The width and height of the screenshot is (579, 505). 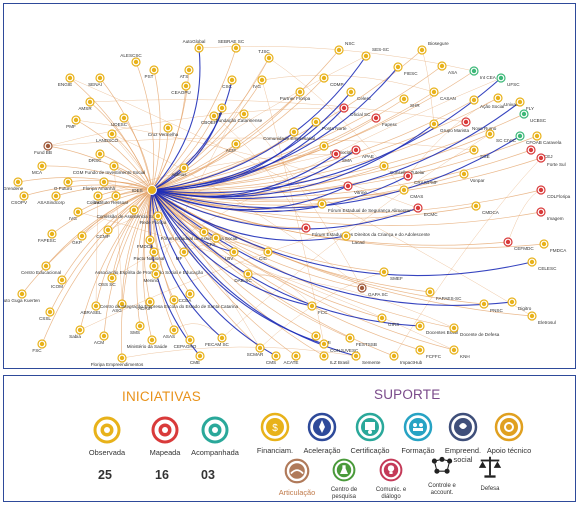 I want to click on network-node: GAPA SC, so click(x=373, y=290).